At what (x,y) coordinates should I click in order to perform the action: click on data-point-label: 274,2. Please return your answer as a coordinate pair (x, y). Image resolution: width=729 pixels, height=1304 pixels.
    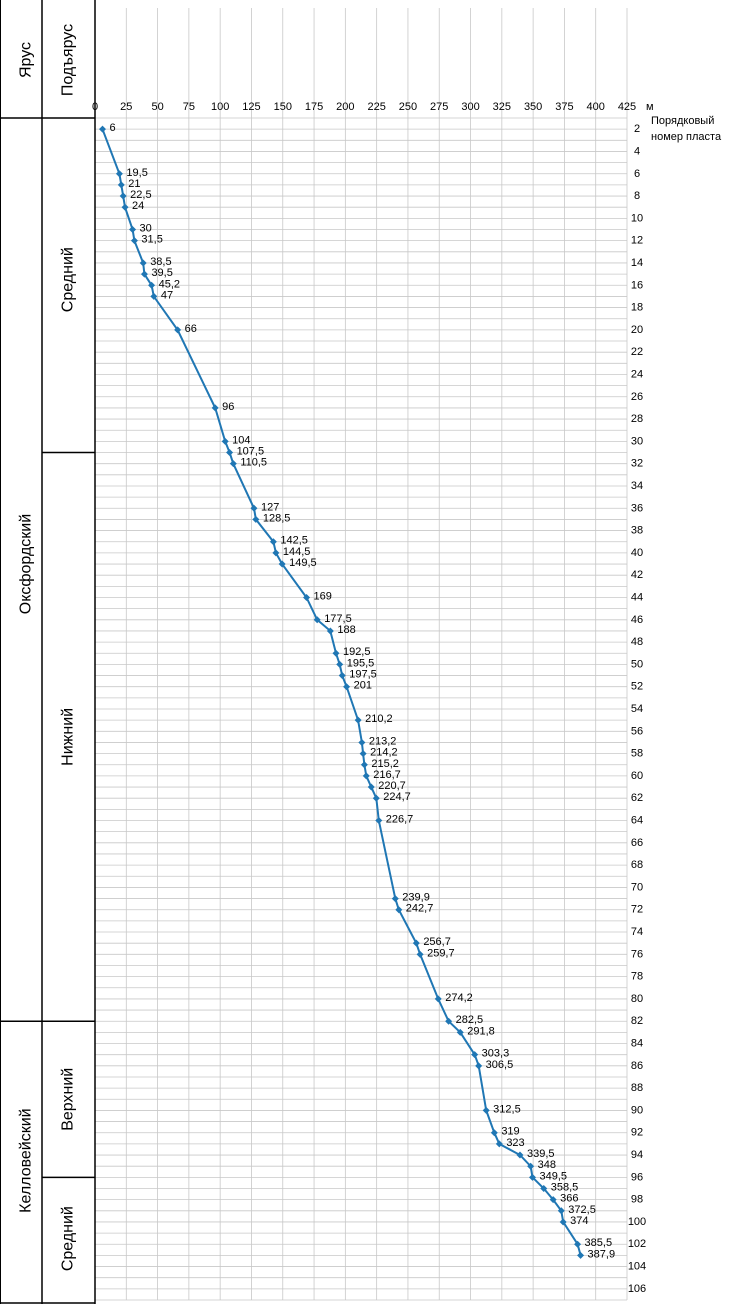
    Looking at the image, I should click on (459, 998).